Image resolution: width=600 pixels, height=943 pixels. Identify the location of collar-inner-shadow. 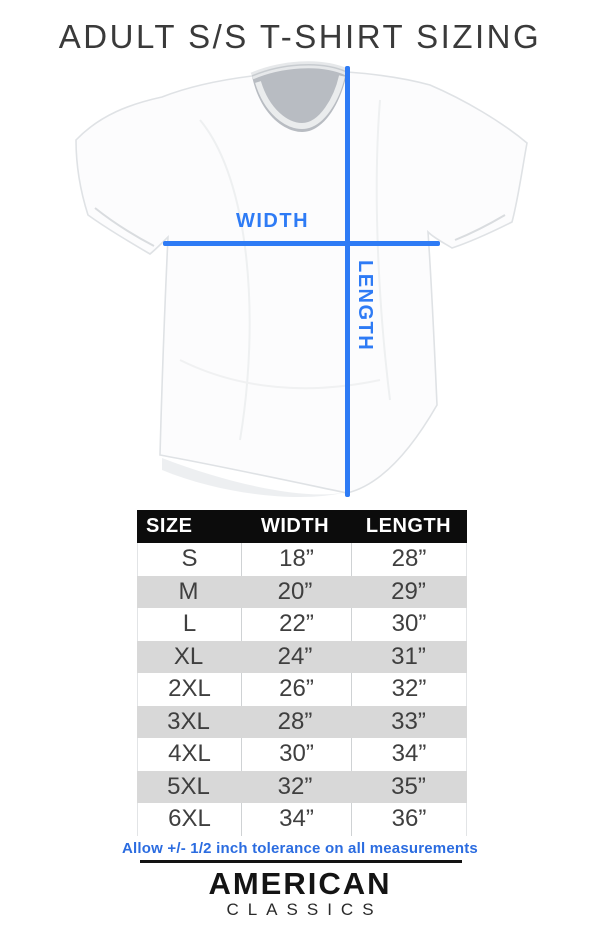
(300, 102).